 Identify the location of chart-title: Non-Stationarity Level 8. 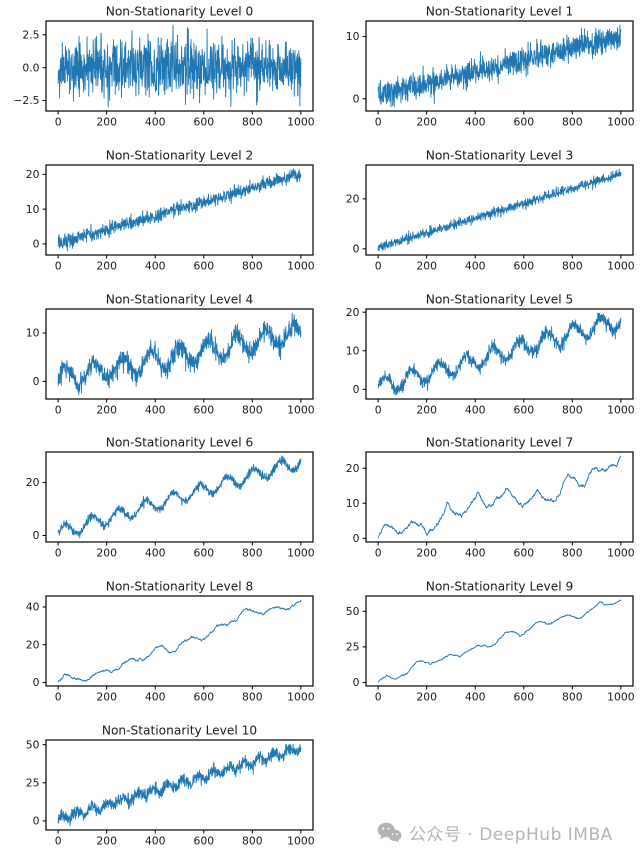
(180, 587).